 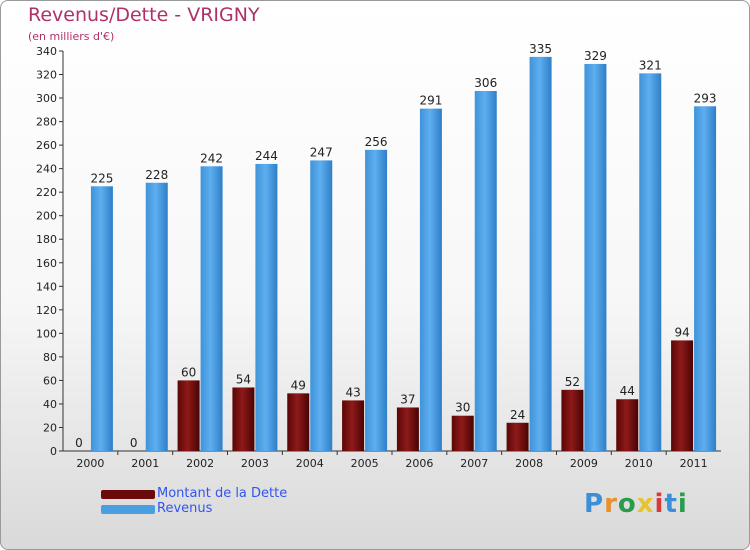 I want to click on y-tick-label: 40, so click(x=50, y=404).